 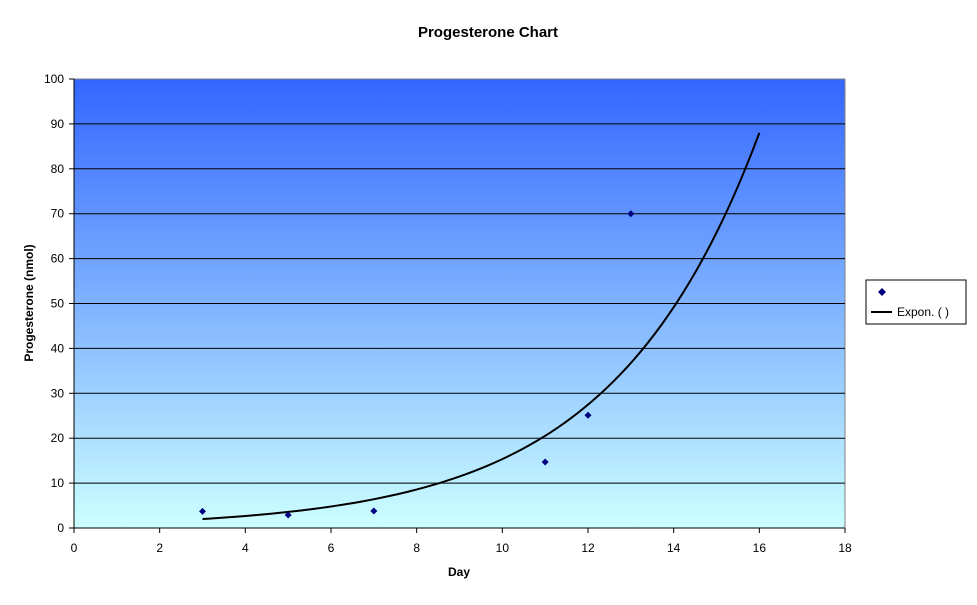 What do you see at coordinates (58, 348) in the screenshot?
I see `y-tick-label: 40` at bounding box center [58, 348].